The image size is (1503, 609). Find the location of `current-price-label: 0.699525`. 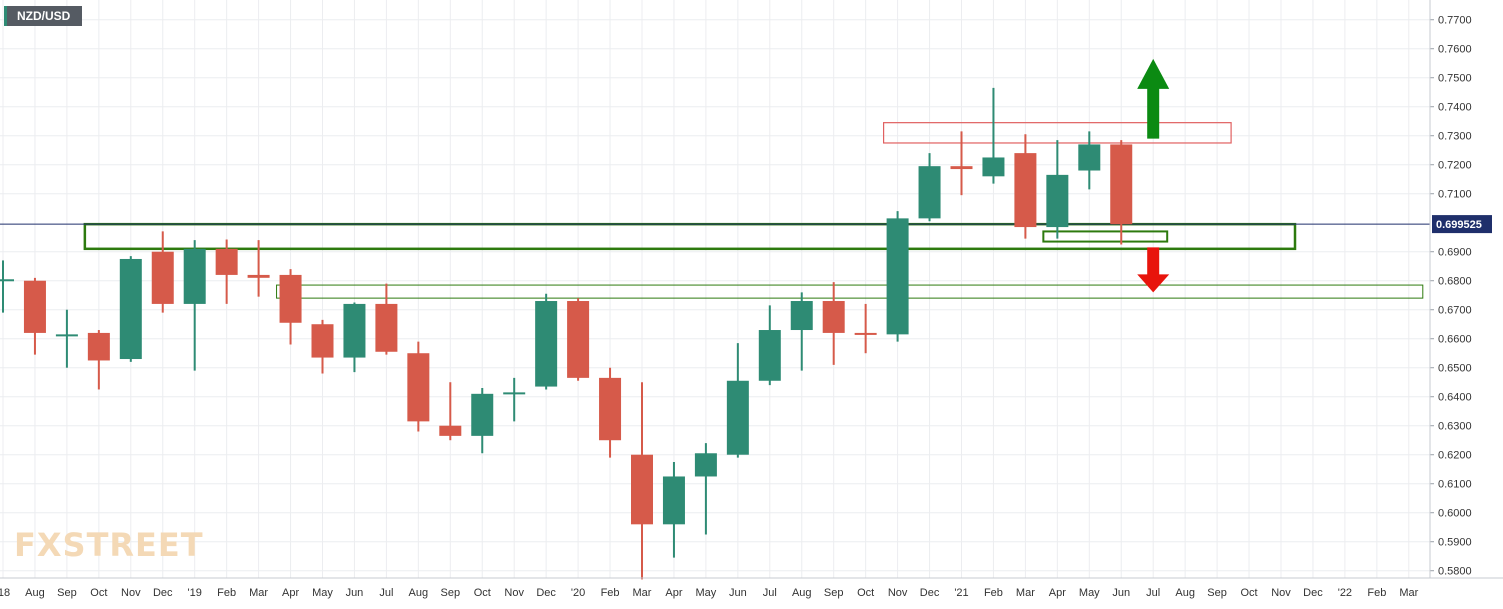

current-price-label: 0.699525 is located at coordinates (1459, 225).